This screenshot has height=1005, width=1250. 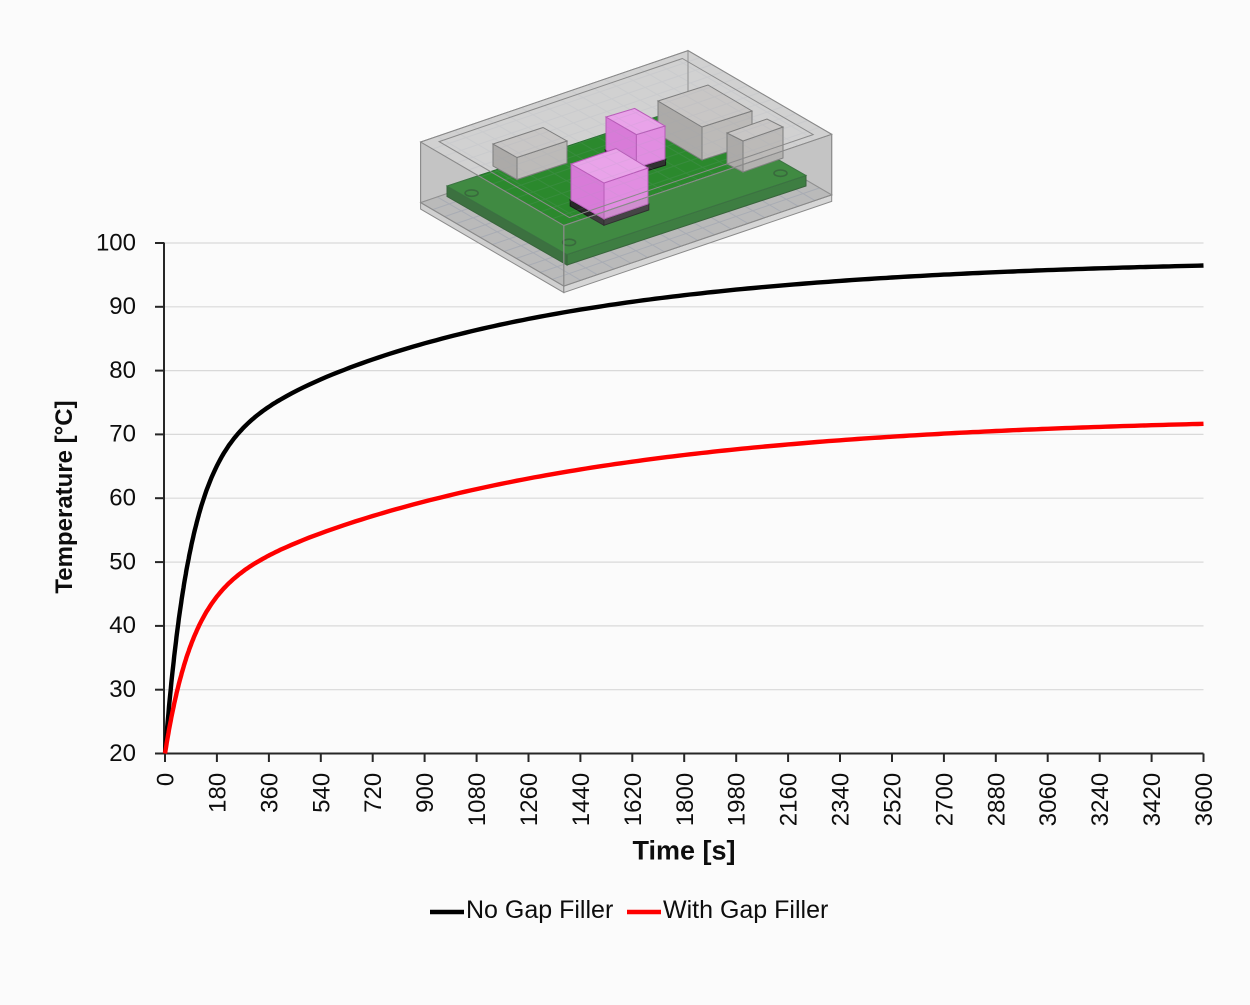 I want to click on svg-text: 90, so click(x=122, y=306).